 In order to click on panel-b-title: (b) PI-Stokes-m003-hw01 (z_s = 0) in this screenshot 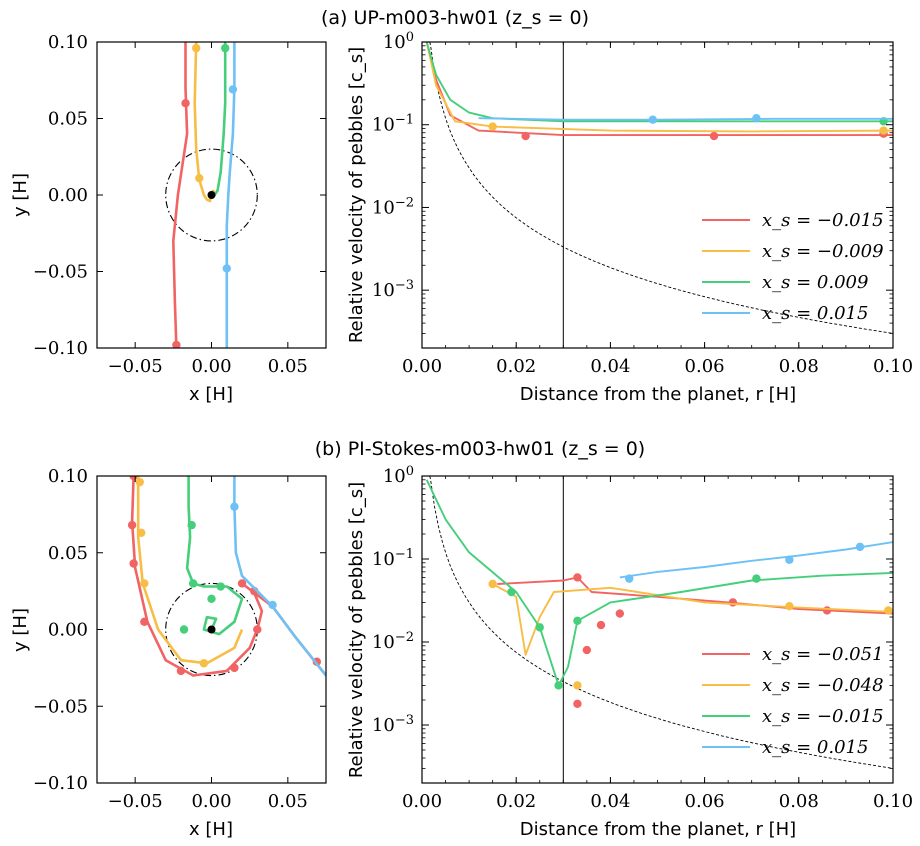, I will do `click(480, 449)`.